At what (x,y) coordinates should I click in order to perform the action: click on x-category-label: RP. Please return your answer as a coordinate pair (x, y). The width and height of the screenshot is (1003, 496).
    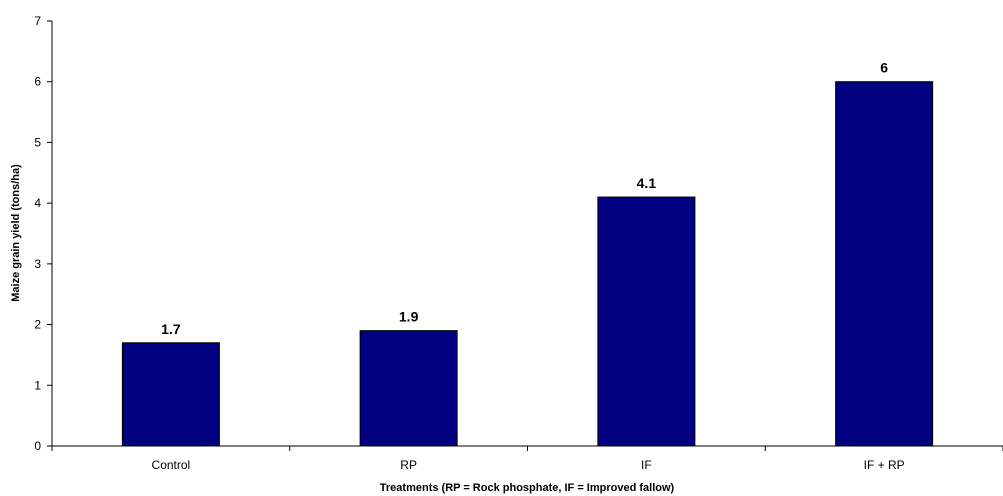
    Looking at the image, I should click on (408, 465).